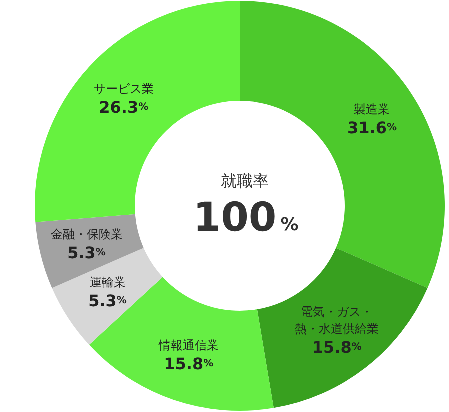  What do you see at coordinates (188, 345) in the screenshot?
I see `slice-label: 情報通信業` at bounding box center [188, 345].